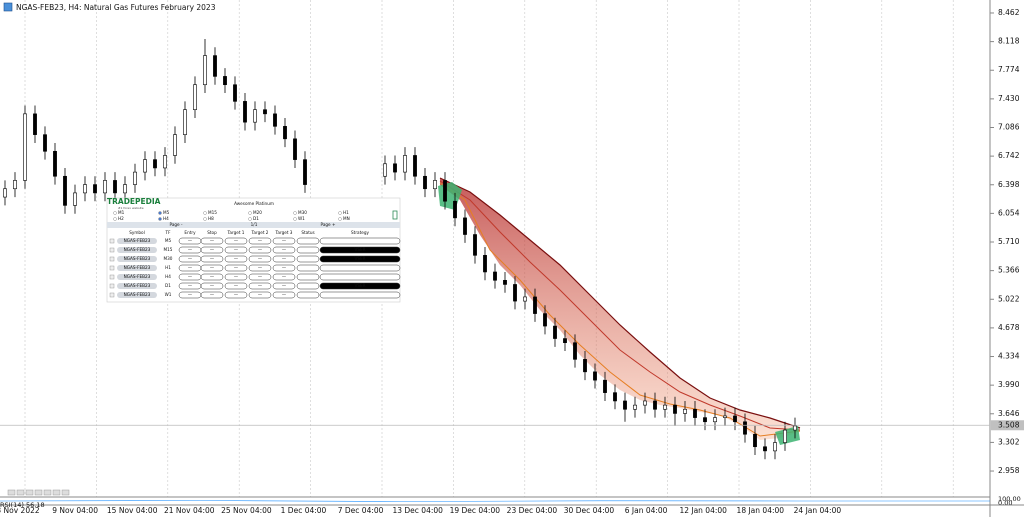 The image size is (1024, 517). Describe the element at coordinates (361, 510) in the screenshot. I see `x-tick-label: 7 Dec 04:00` at that location.